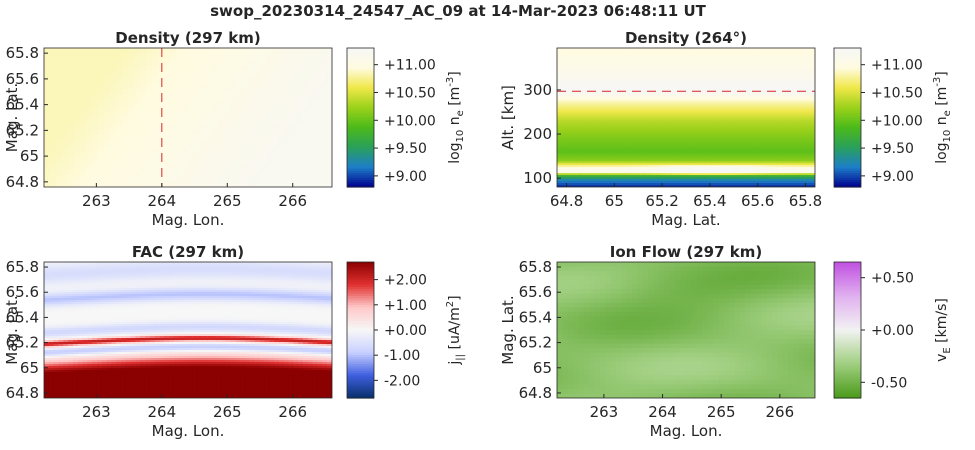 Image resolution: width=975 pixels, height=450 pixels. What do you see at coordinates (709, 201) in the screenshot?
I see `x-tick-label: 65.4` at bounding box center [709, 201].